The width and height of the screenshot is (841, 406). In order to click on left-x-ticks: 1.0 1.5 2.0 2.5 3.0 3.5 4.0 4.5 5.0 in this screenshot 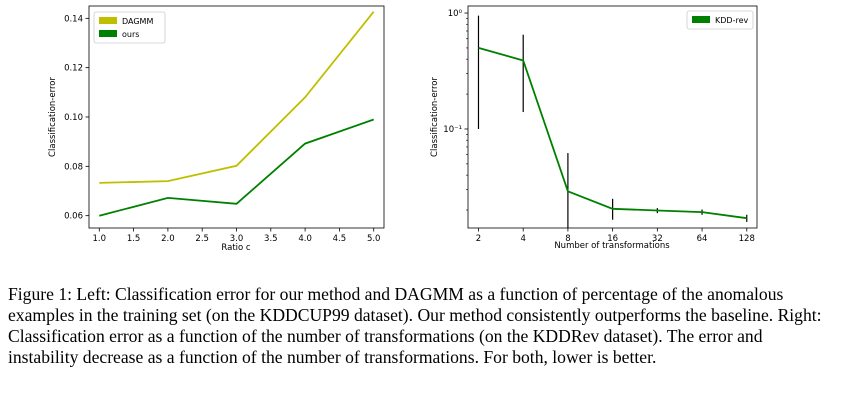, I will do `click(237, 236)`.